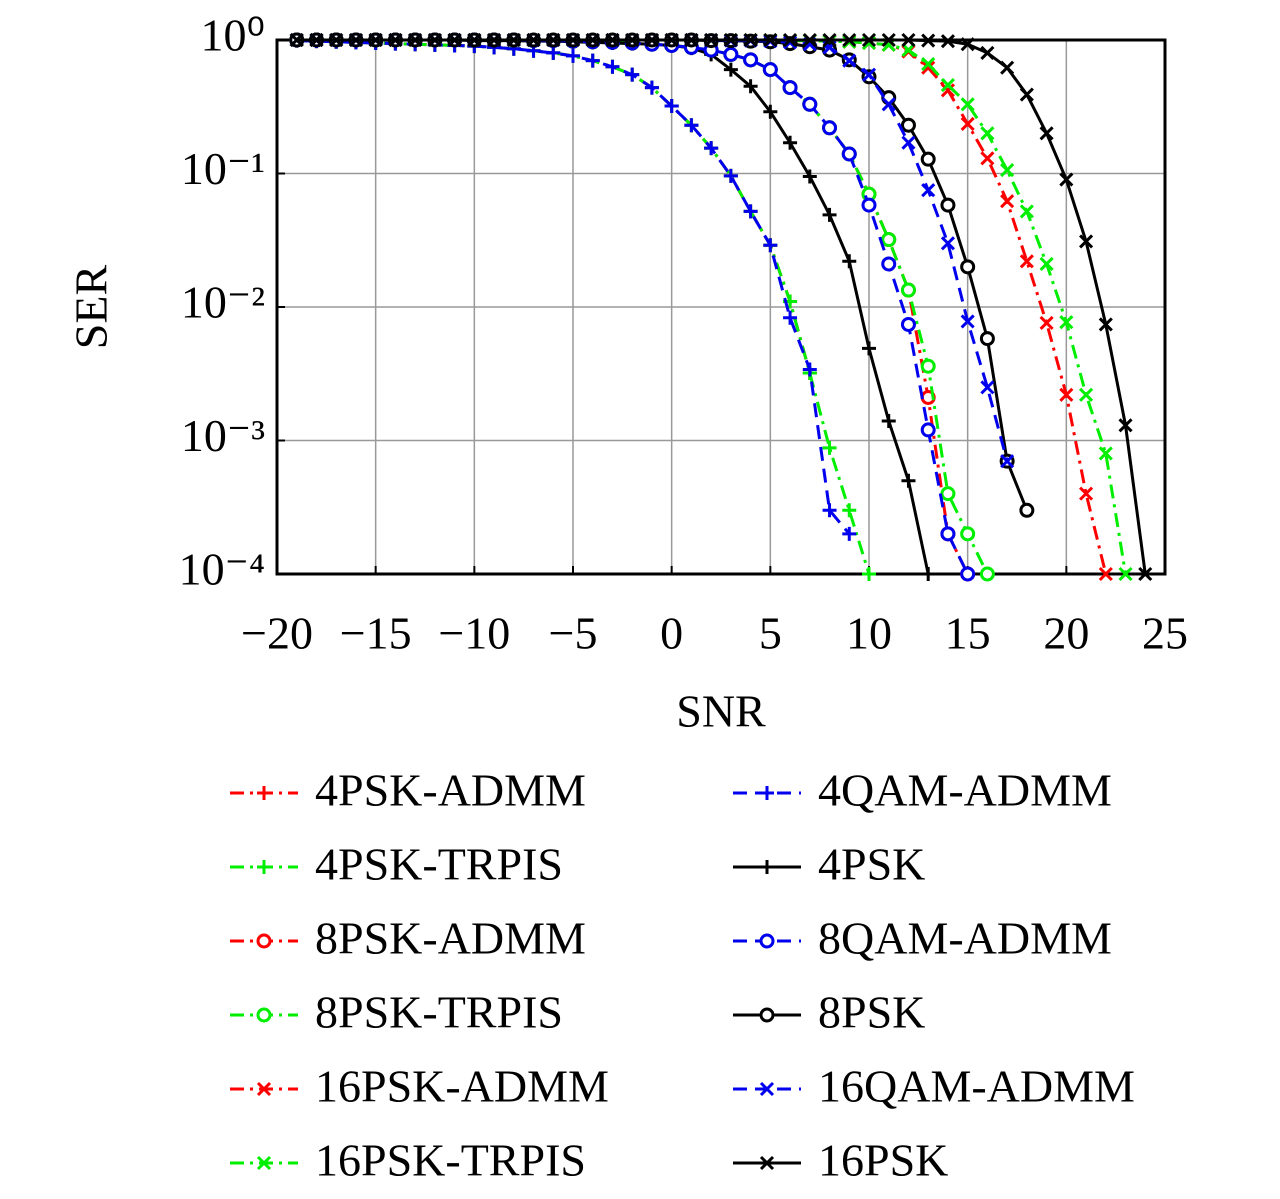 This screenshot has height=1199, width=1280. I want to click on legend-entry: 16PSK-ADMM, so click(419, 1086).